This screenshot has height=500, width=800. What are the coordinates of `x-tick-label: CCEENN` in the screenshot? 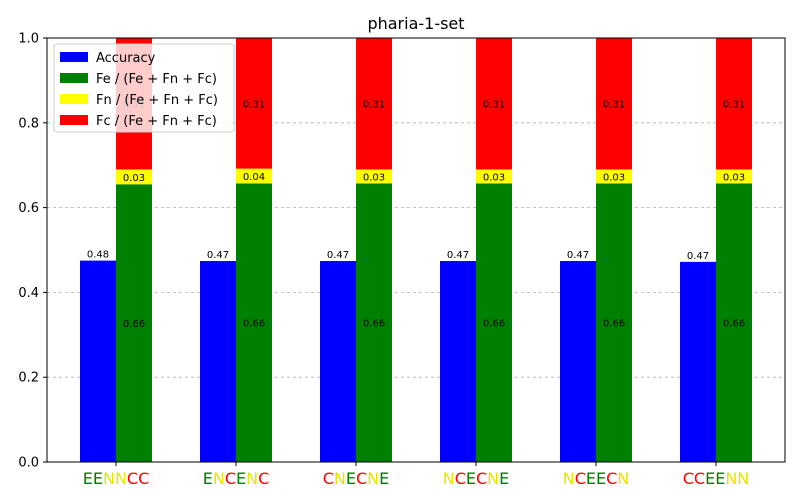 It's located at (716, 478).